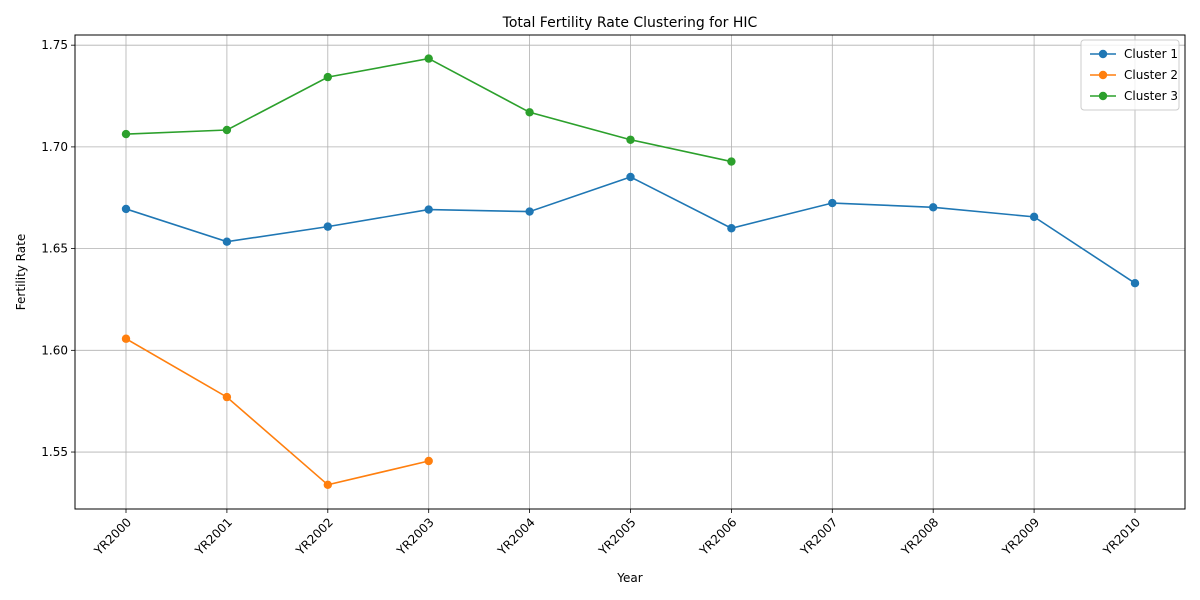 The image size is (1200, 600). Describe the element at coordinates (629, 578) in the screenshot. I see `x-axis-label: Year` at that location.